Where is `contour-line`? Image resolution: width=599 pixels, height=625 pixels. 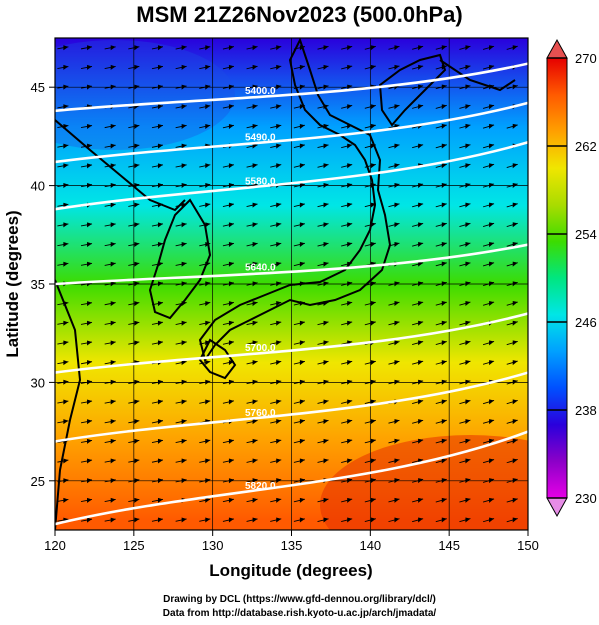 contour-line is located at coordinates (291, 343).